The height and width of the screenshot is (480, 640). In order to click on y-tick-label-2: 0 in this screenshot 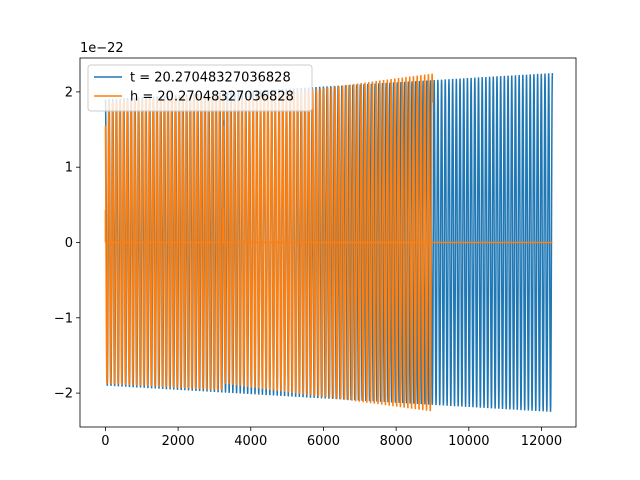, I will do `click(69, 243)`.